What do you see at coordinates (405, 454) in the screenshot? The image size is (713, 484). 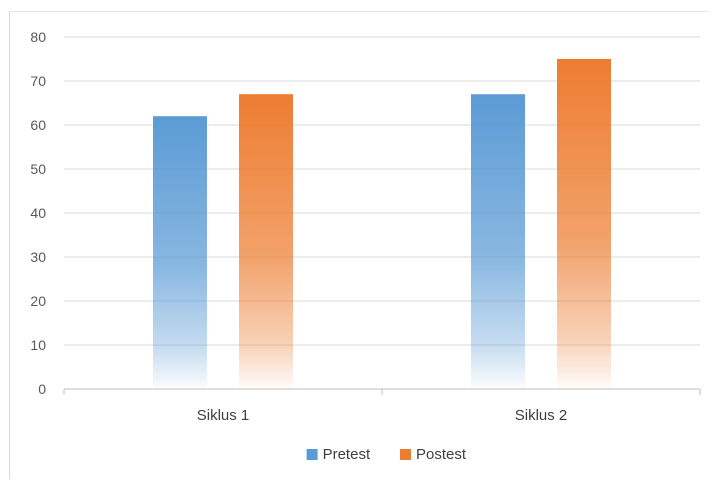 I see `legend-swatch-postest` at bounding box center [405, 454].